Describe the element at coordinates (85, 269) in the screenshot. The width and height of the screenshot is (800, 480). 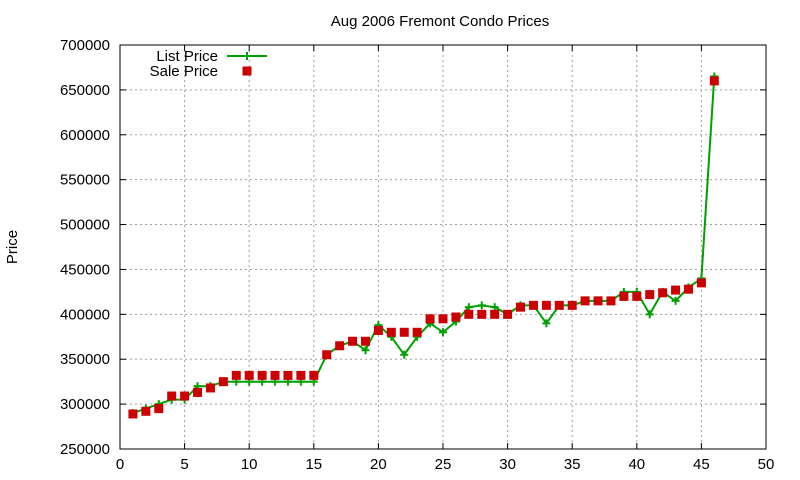
I see `y-tick-label: 450000` at that location.